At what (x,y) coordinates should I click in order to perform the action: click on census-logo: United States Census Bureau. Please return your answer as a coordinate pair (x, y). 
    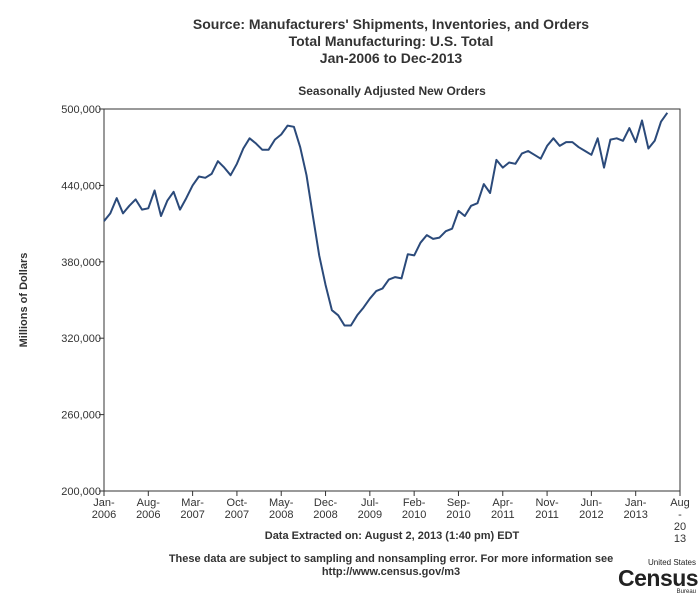
    Looking at the image, I should click on (658, 577).